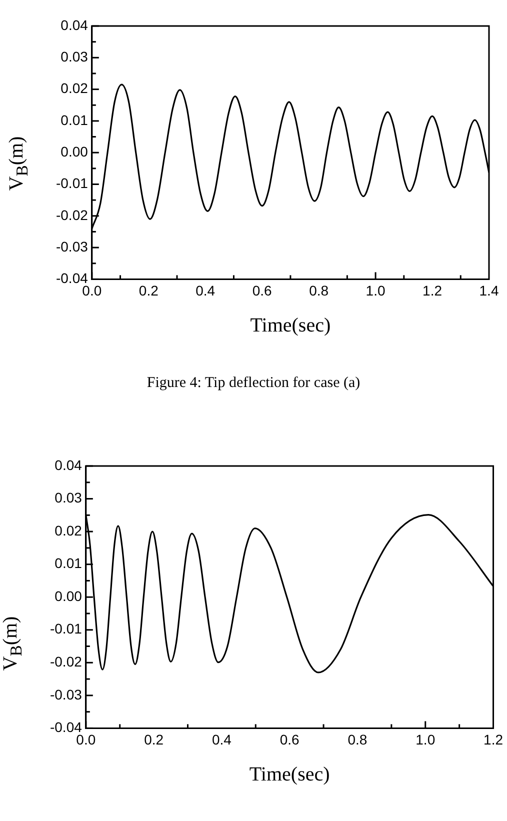  I want to click on x-tick-label: 1.4, so click(489, 290).